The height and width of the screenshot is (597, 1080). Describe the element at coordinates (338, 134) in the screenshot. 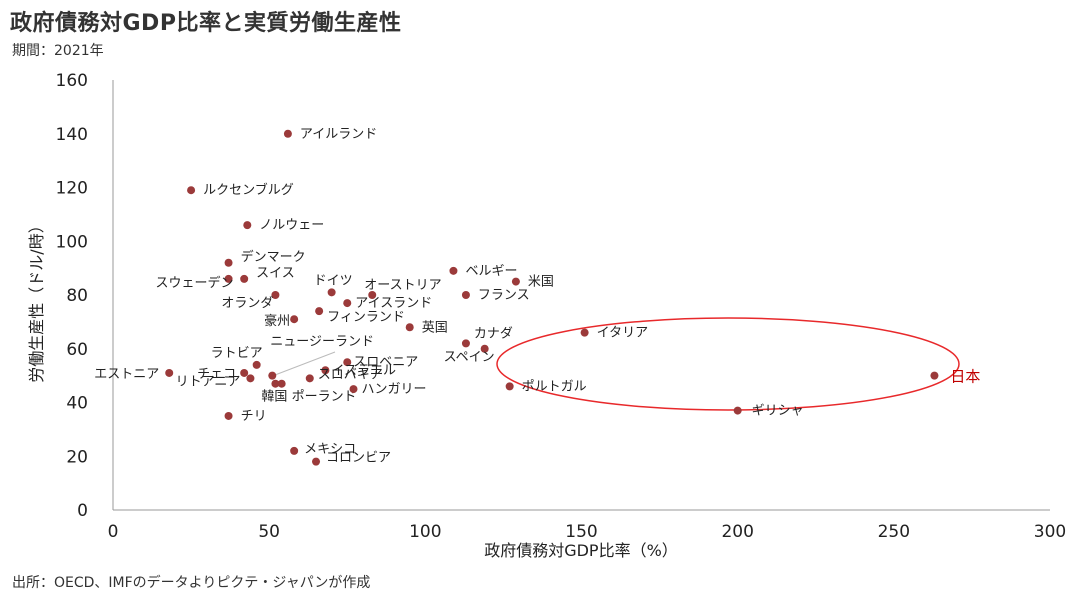

I see `point-label: アイルランド` at that location.